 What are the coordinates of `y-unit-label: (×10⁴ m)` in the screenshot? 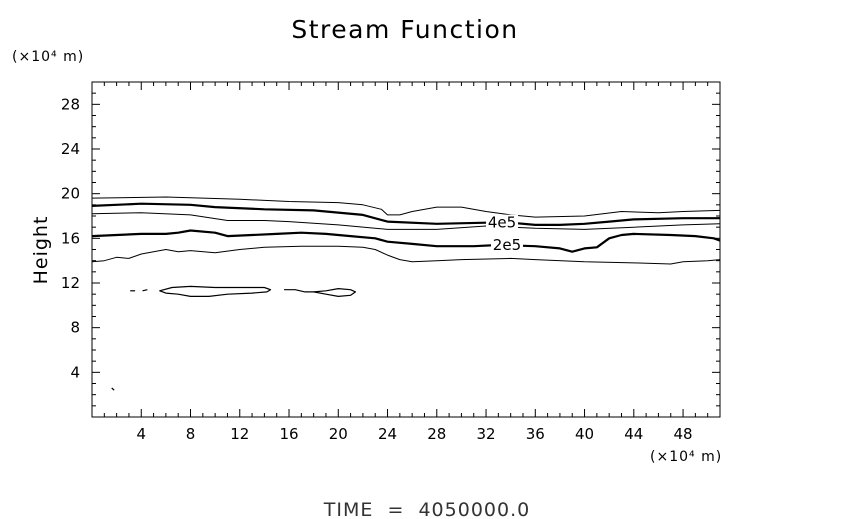 It's located at (48, 57).